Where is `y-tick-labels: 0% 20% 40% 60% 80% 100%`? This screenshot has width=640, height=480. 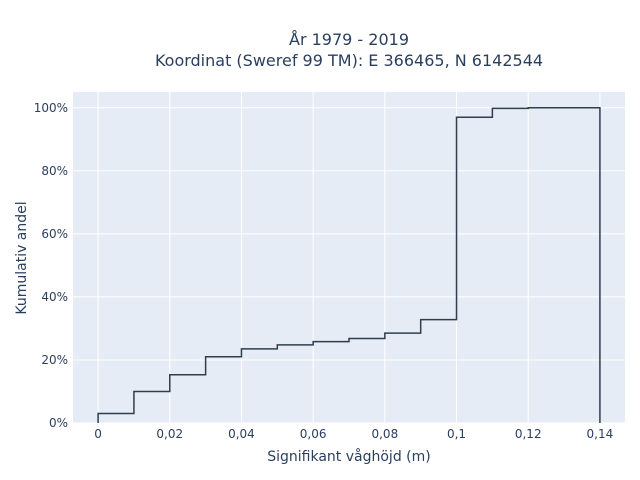
y-tick-labels: 0% 20% 40% 60% 80% 100% is located at coordinates (51, 265).